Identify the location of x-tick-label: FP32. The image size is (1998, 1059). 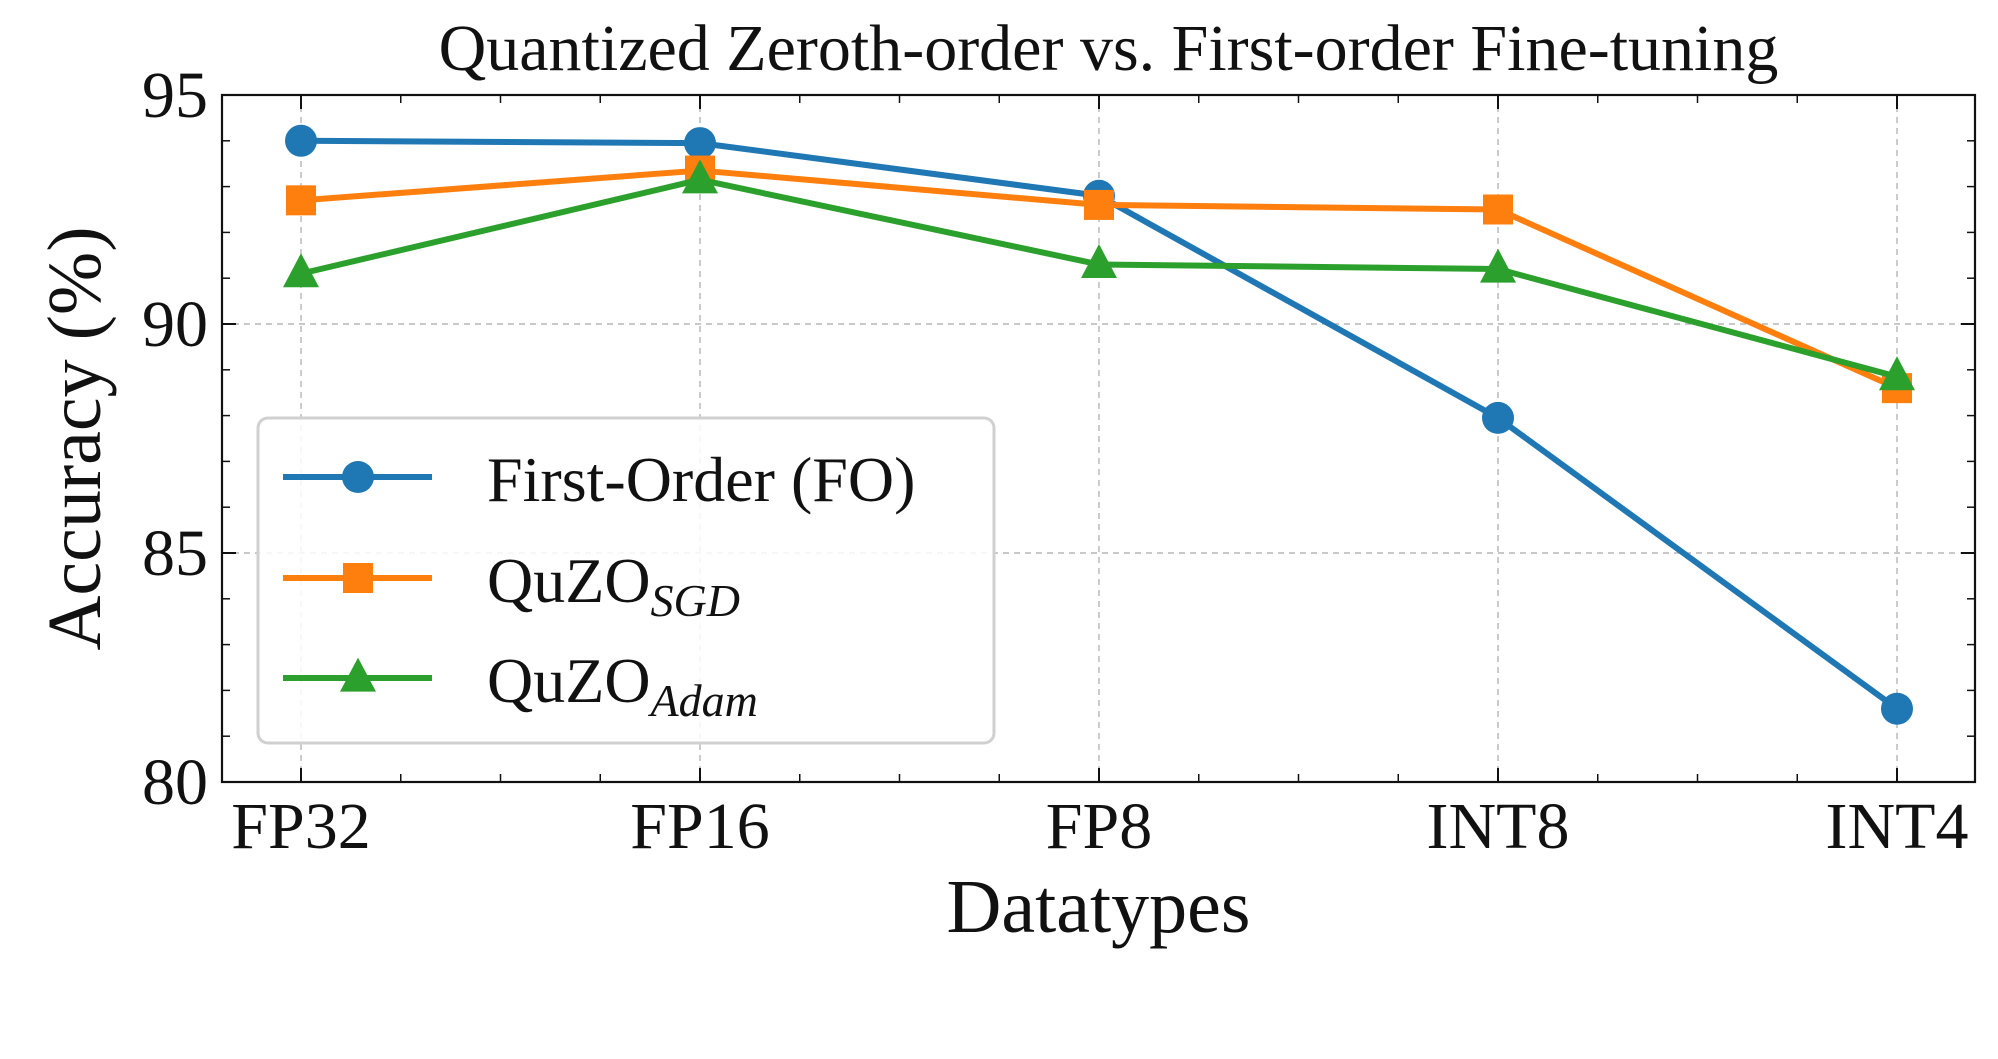
(300, 826).